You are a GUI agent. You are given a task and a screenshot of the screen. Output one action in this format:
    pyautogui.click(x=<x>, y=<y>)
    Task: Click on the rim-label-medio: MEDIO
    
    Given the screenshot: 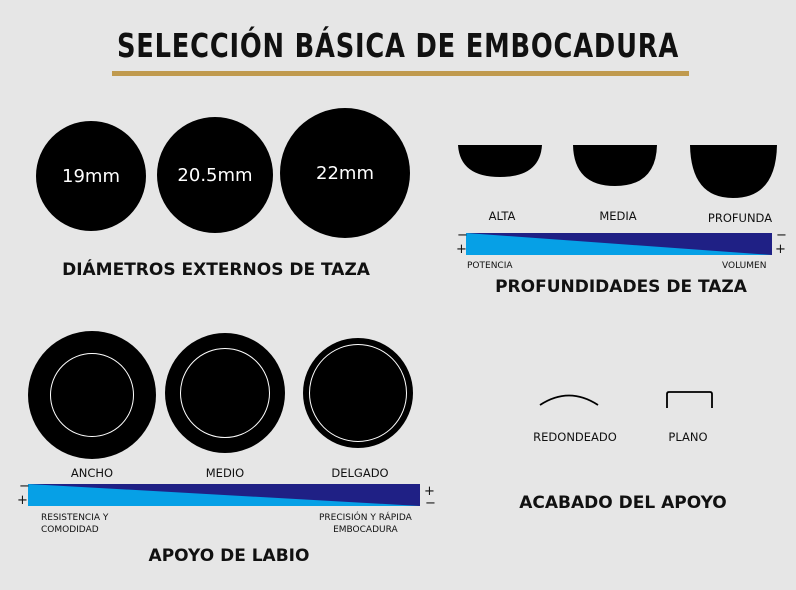 What is the action you would take?
    pyautogui.click(x=225, y=473)
    